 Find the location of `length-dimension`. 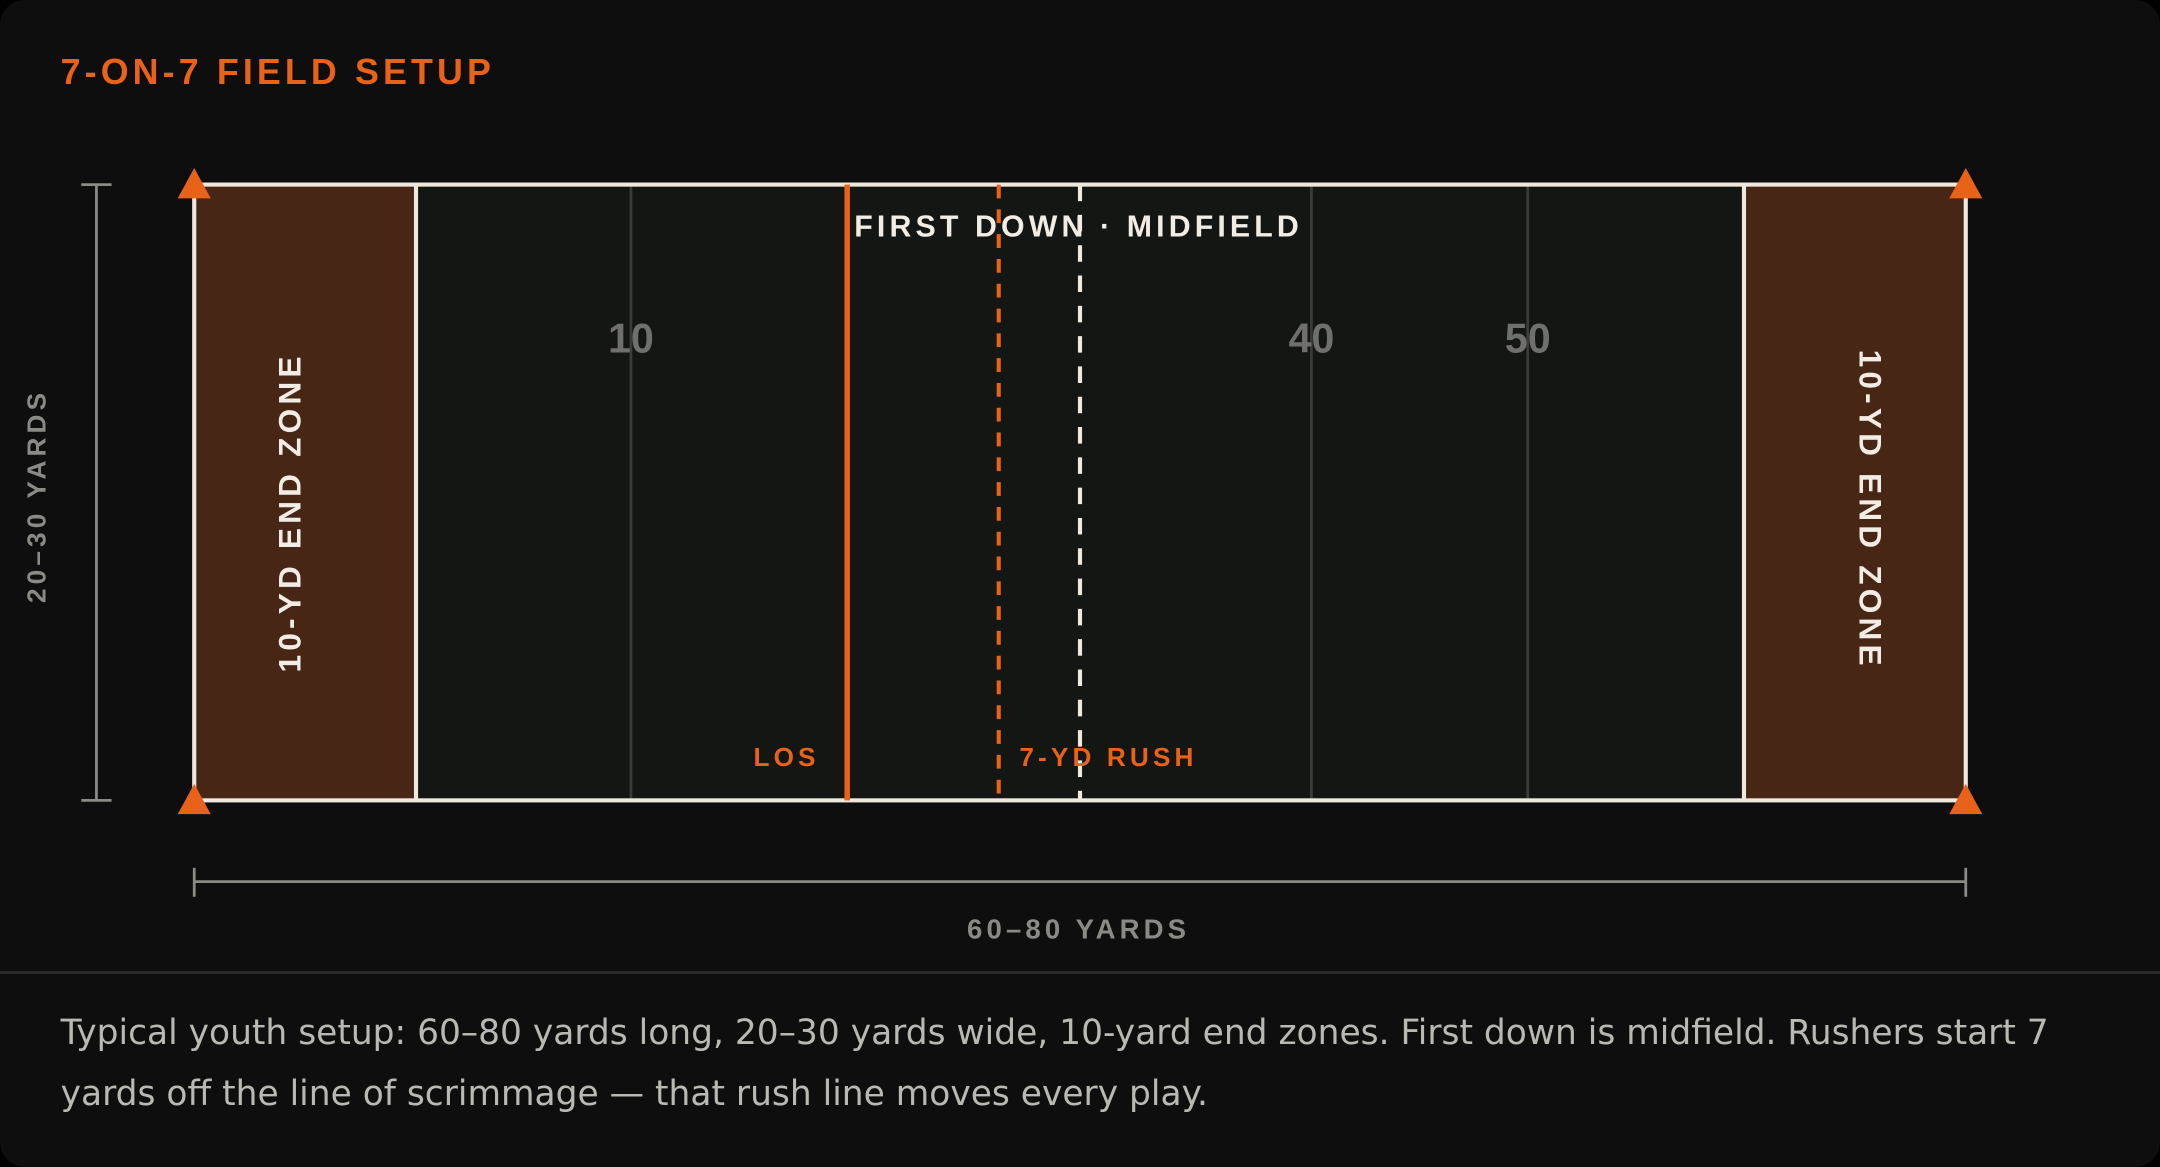

length-dimension is located at coordinates (1080, 882).